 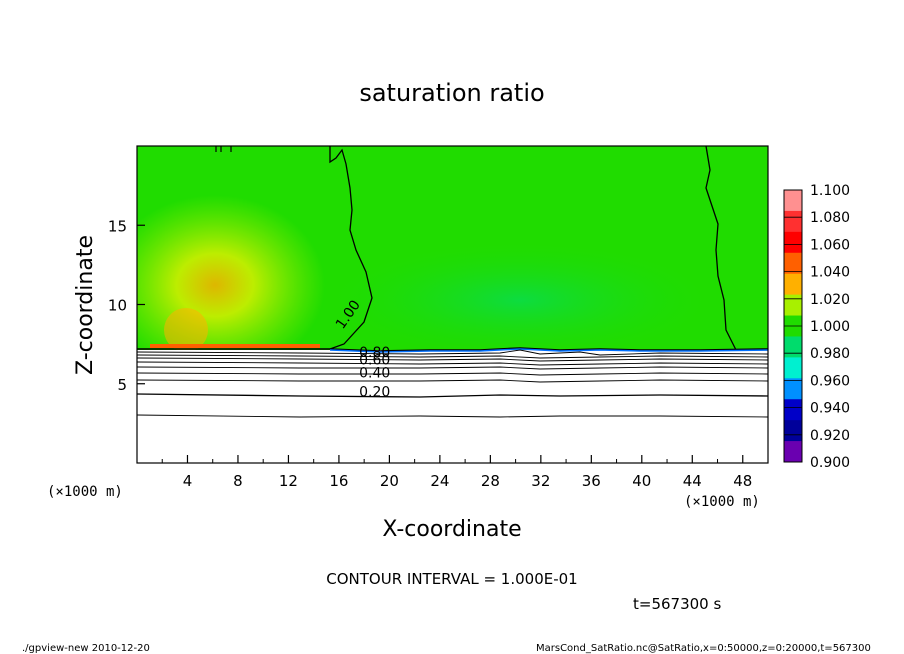 What do you see at coordinates (451, 579) in the screenshot?
I see `contour-interval: CONTOUR INTERVAL = 1.000E-01` at bounding box center [451, 579].